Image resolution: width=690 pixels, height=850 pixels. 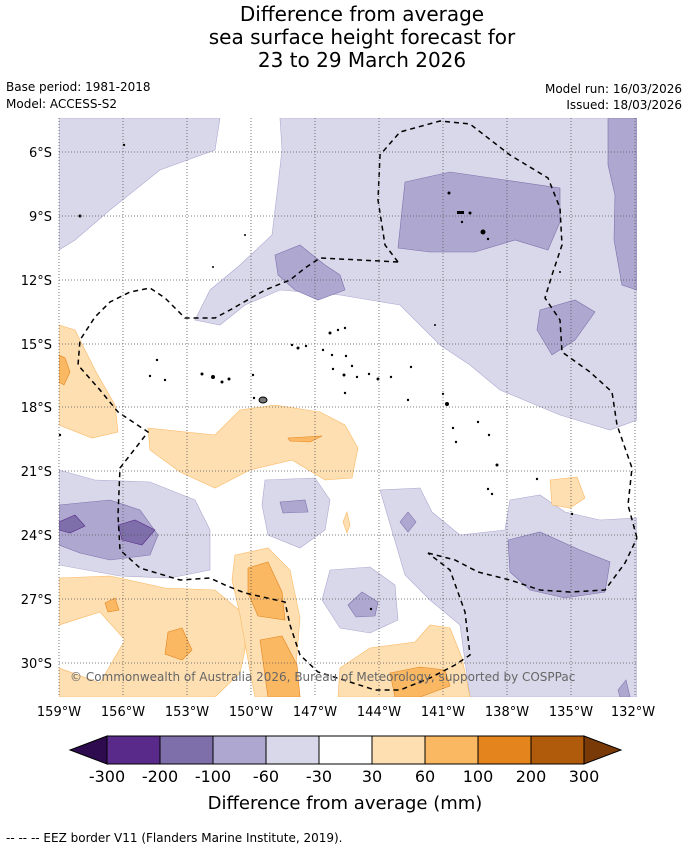 What do you see at coordinates (531, 776) in the screenshot?
I see `colorbar-tick: 200` at bounding box center [531, 776].